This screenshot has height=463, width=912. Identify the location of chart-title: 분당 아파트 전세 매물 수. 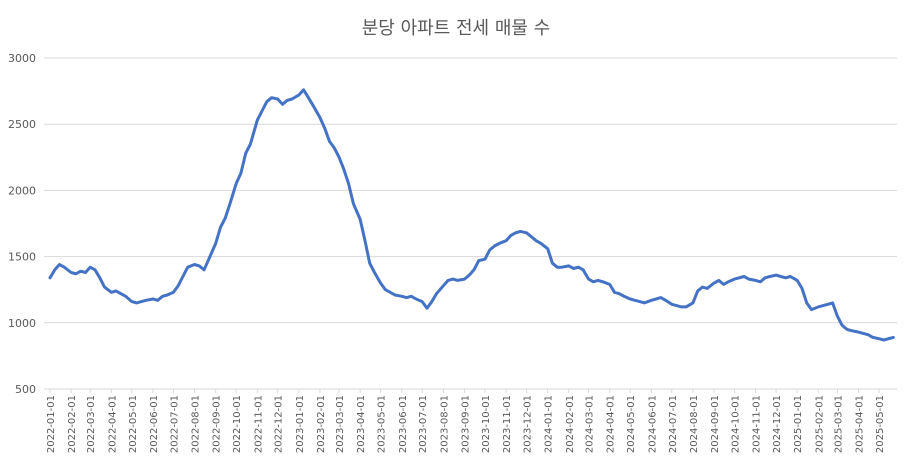
(456, 28).